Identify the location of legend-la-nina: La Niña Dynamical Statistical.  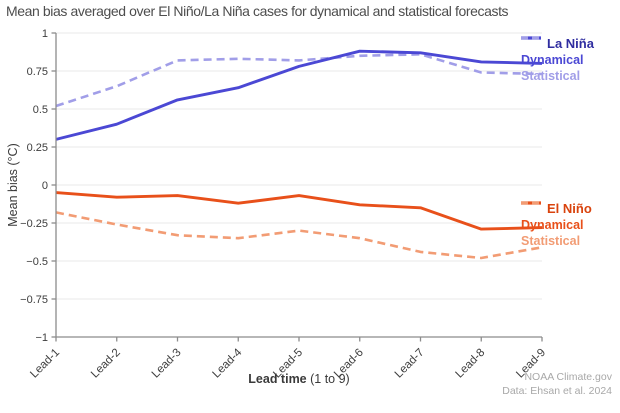
(570, 60).